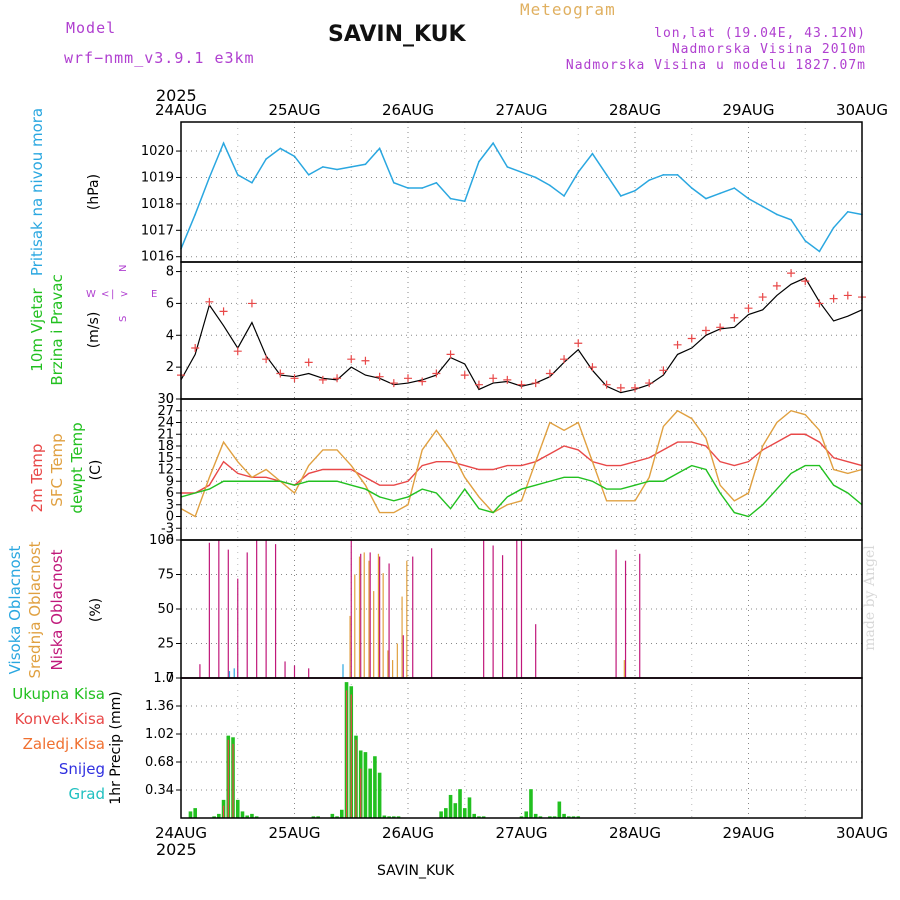 The width and height of the screenshot is (900, 900). I want to click on y-tick-label: 1.02, so click(159, 734).